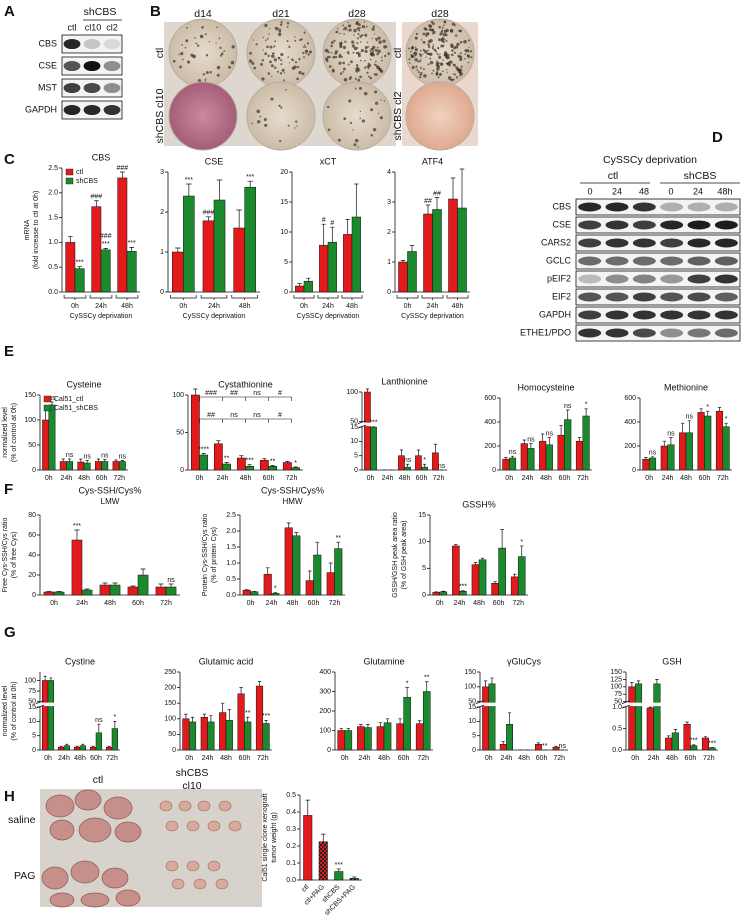 The image size is (746, 923). I want to click on row-label: saline, so click(22, 820).